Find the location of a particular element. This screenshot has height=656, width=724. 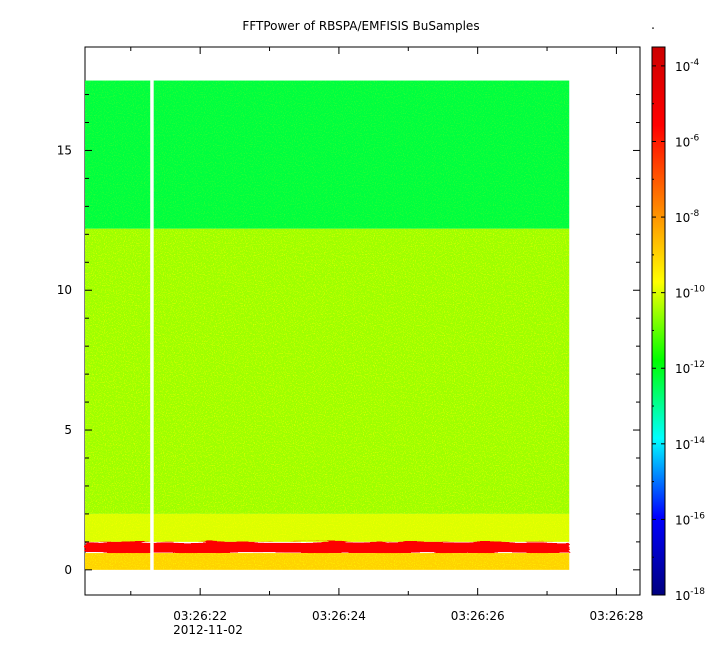

chart-title: FFTPower of RBSPA/EMFISIS BuSamples is located at coordinates (360, 26).